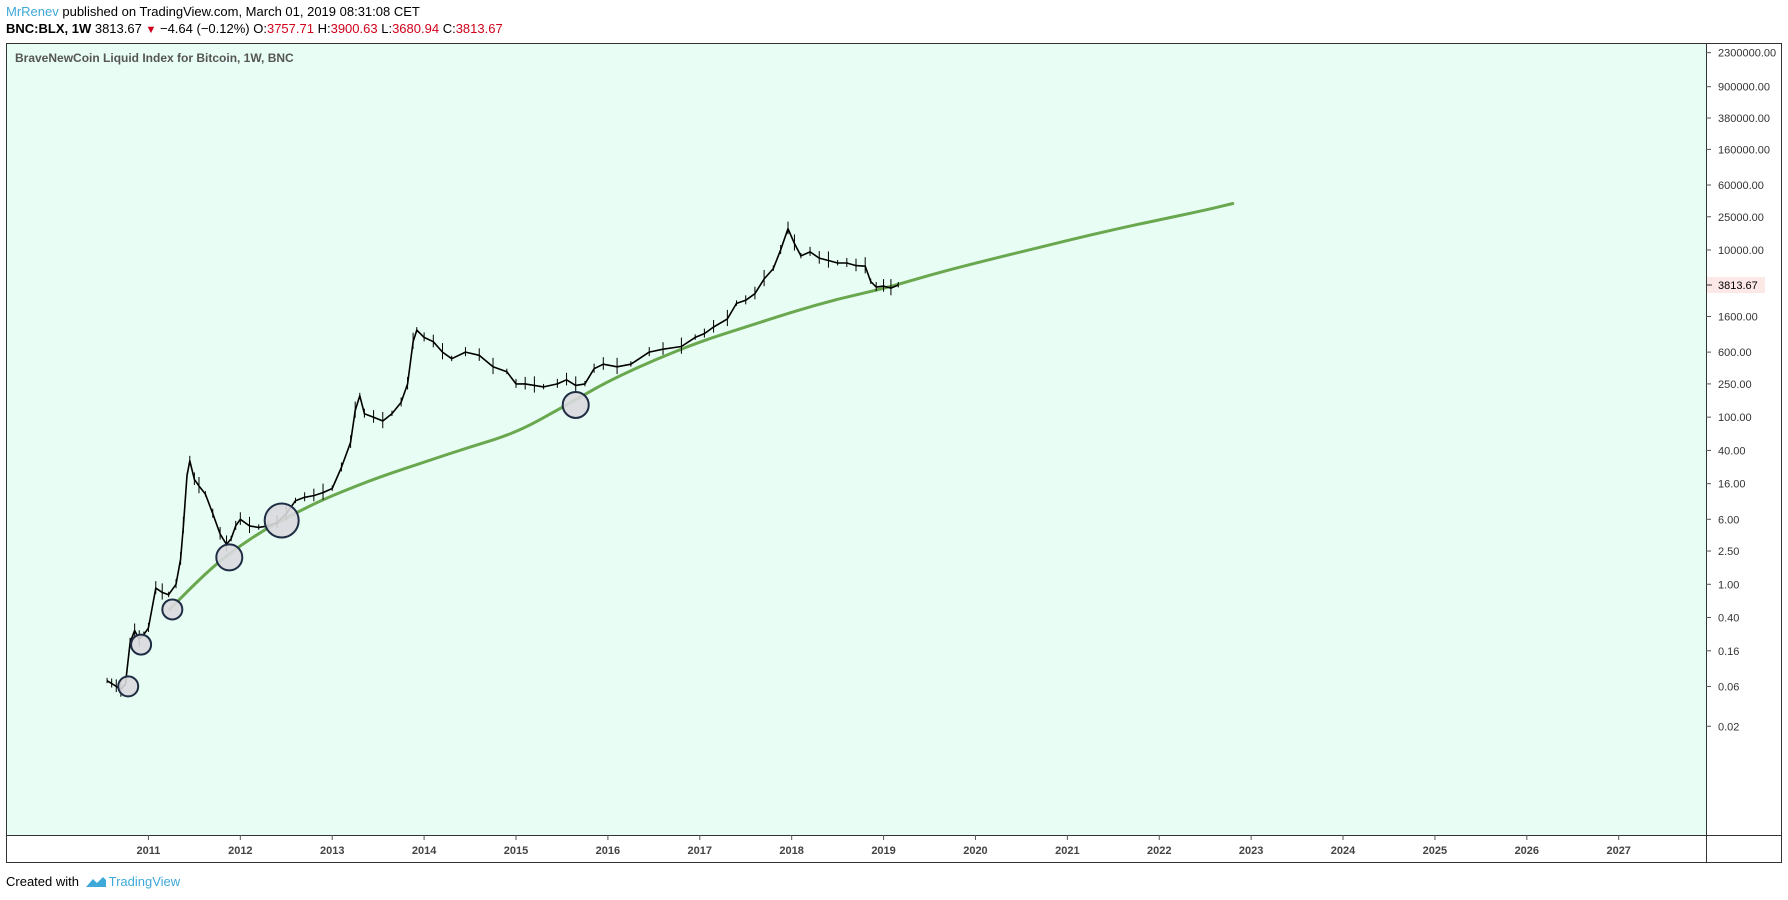 The height and width of the screenshot is (900, 1788). Describe the element at coordinates (240, 851) in the screenshot. I see `x-tick-label: 2012` at that location.